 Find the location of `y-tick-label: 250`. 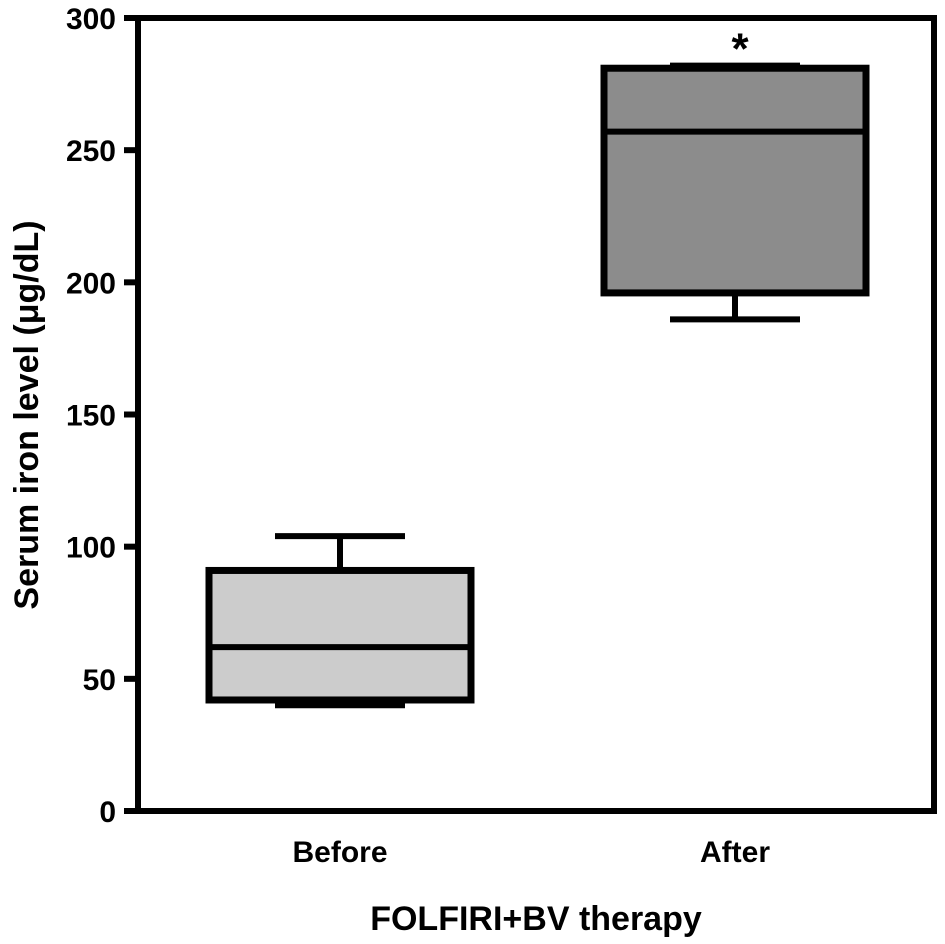

y-tick-label: 250 is located at coordinates (91, 151).